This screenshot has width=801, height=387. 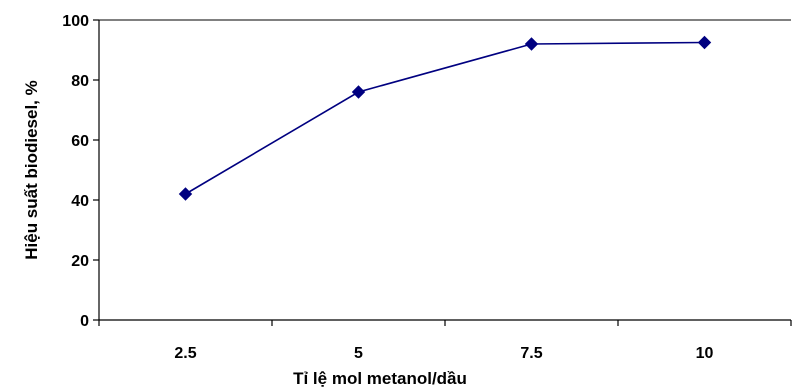 What do you see at coordinates (380, 378) in the screenshot?
I see `x-axis-title: Tỉ lệ mol metanol/dầu` at bounding box center [380, 378].